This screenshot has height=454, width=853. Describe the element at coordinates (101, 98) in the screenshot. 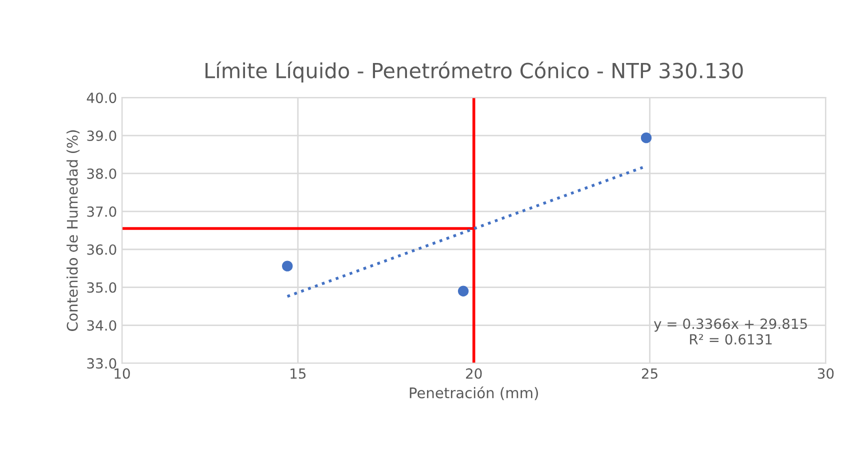

I see `y-tick-label: 40.0` at that location.